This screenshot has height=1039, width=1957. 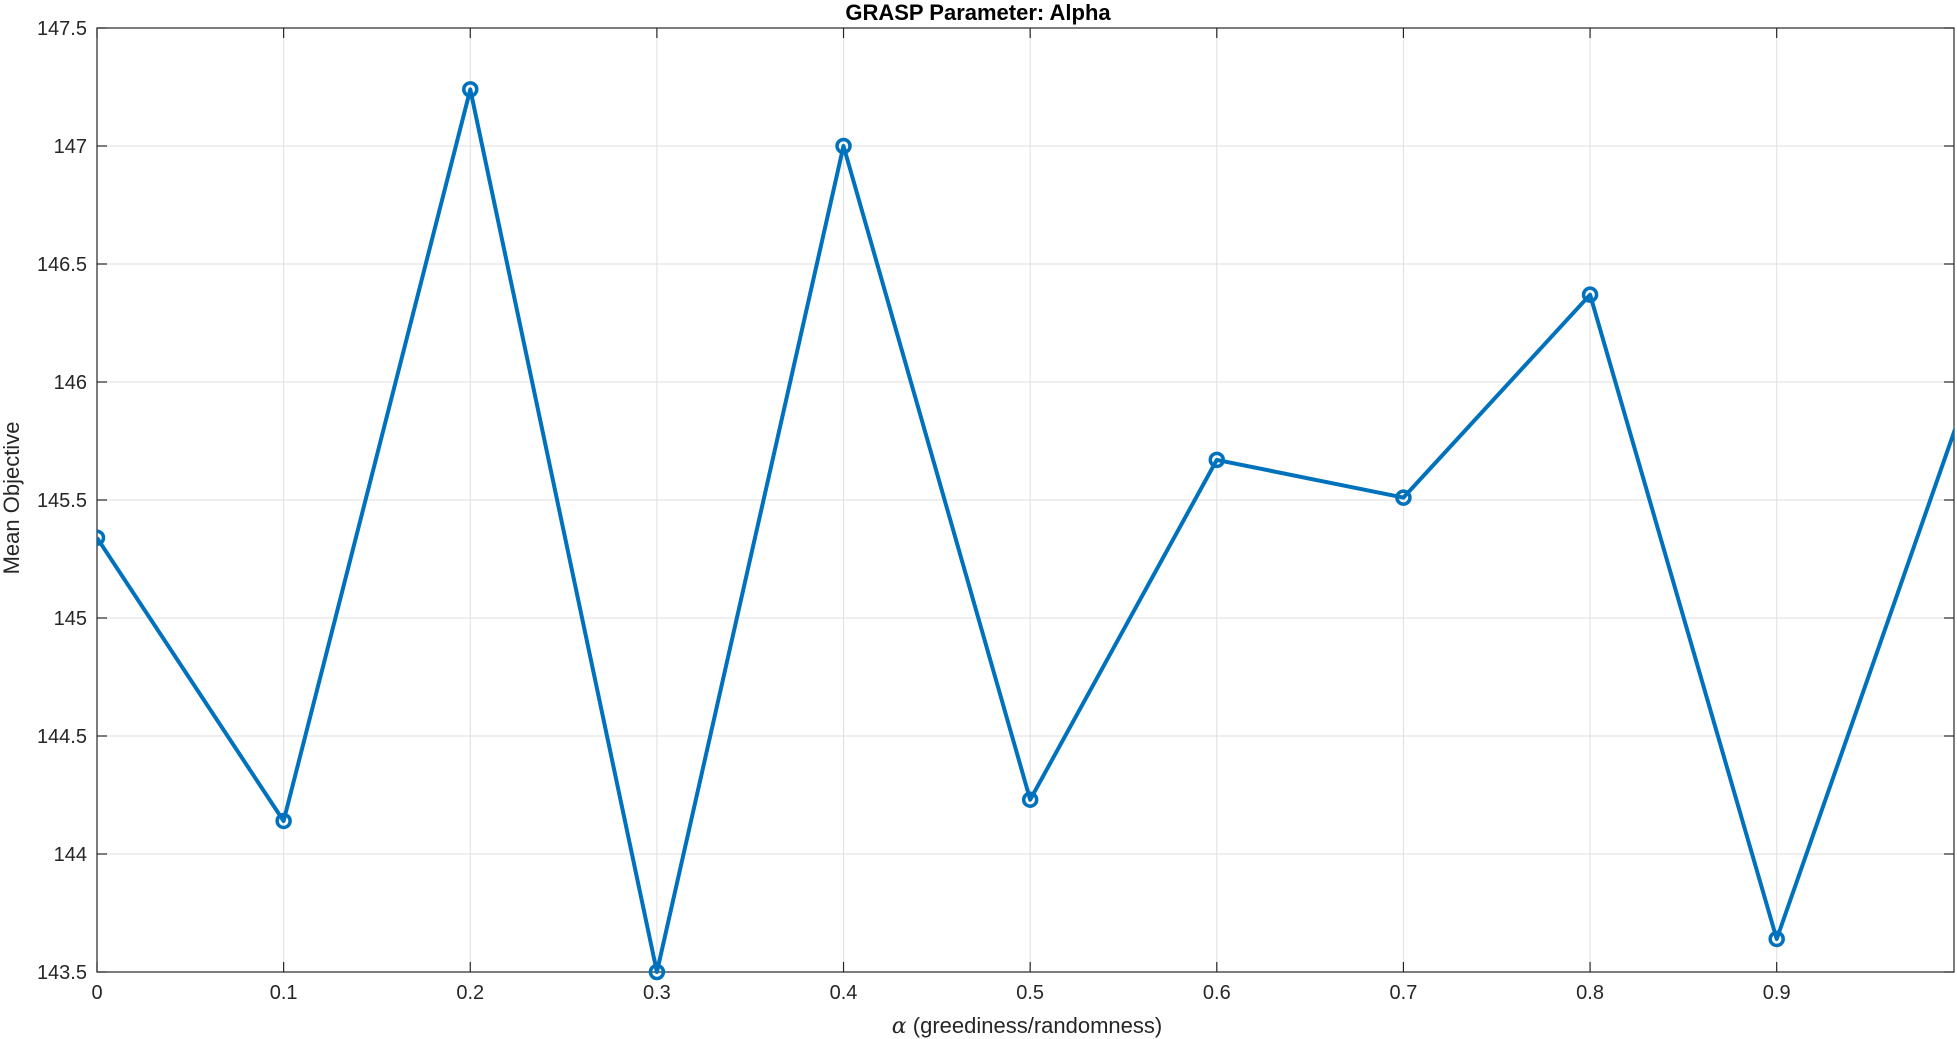 What do you see at coordinates (62, 29) in the screenshot?
I see `y-tick-label: 147.5` at bounding box center [62, 29].